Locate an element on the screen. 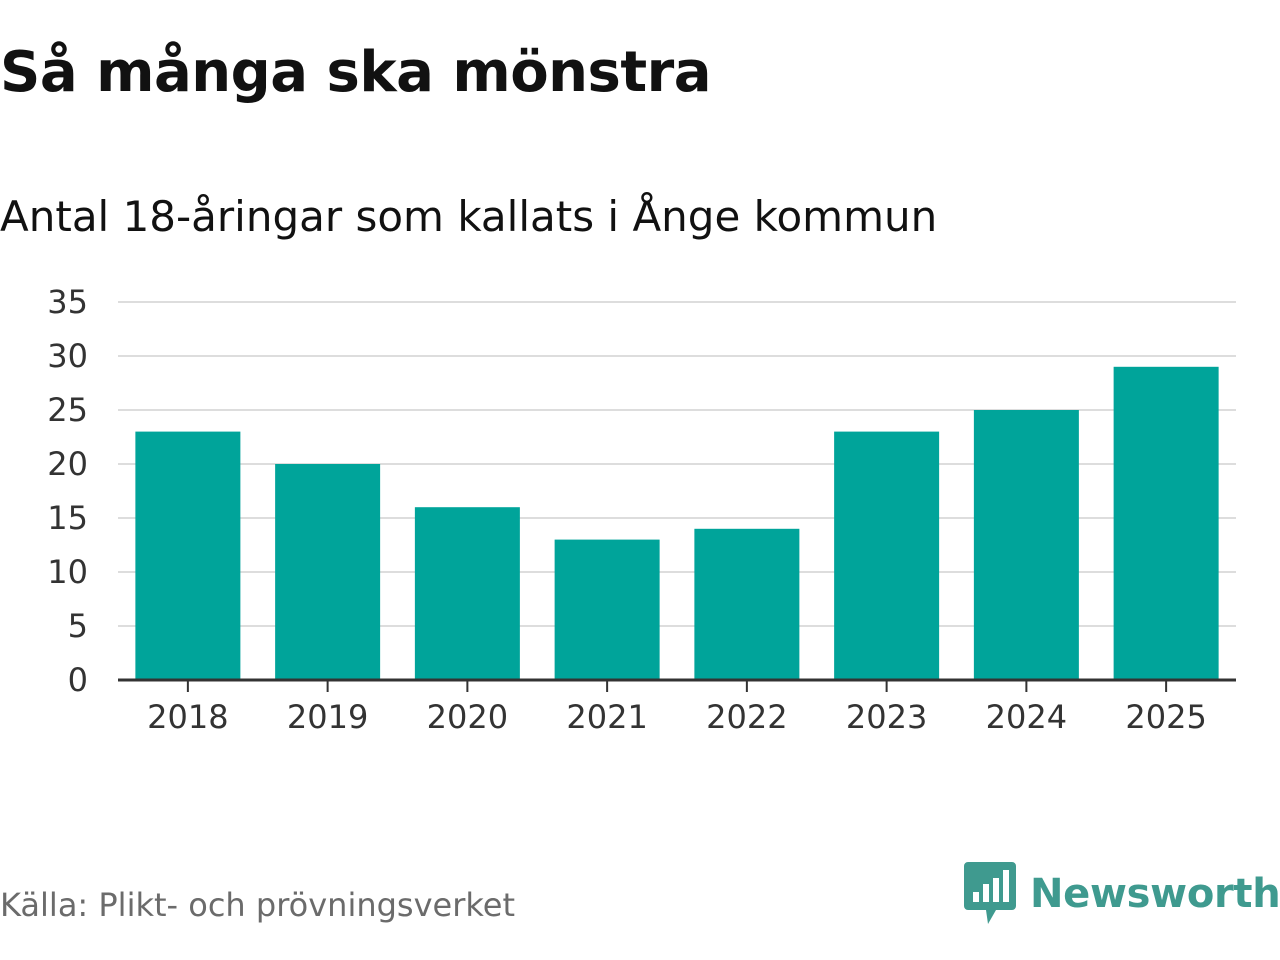 Image resolution: width=1280 pixels, height=960 pixels. y-tick-label: 5 is located at coordinates (78, 626).